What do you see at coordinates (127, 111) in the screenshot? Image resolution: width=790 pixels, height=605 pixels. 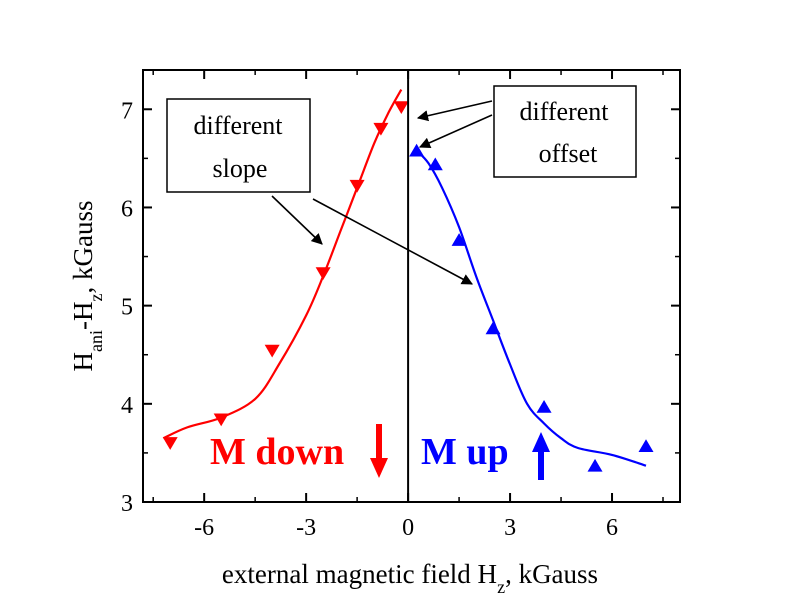 I see `y-tick-label: 7` at bounding box center [127, 111].